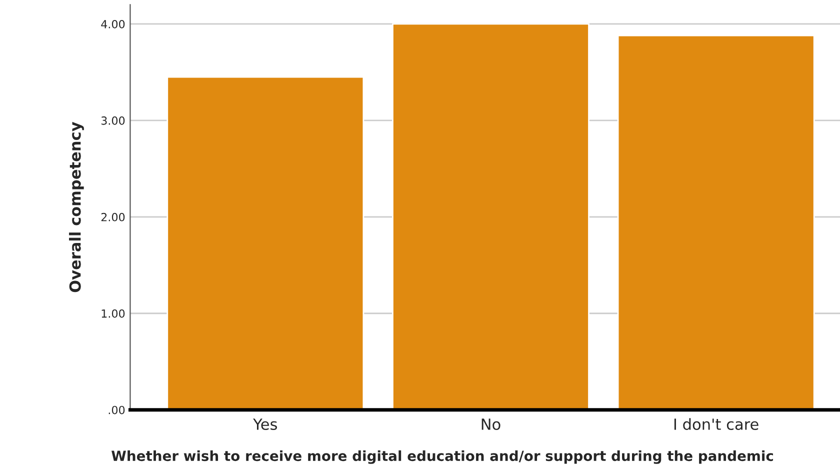 The image size is (840, 470). What do you see at coordinates (76, 207) in the screenshot?
I see `y-axis-title: Overall competency` at bounding box center [76, 207].